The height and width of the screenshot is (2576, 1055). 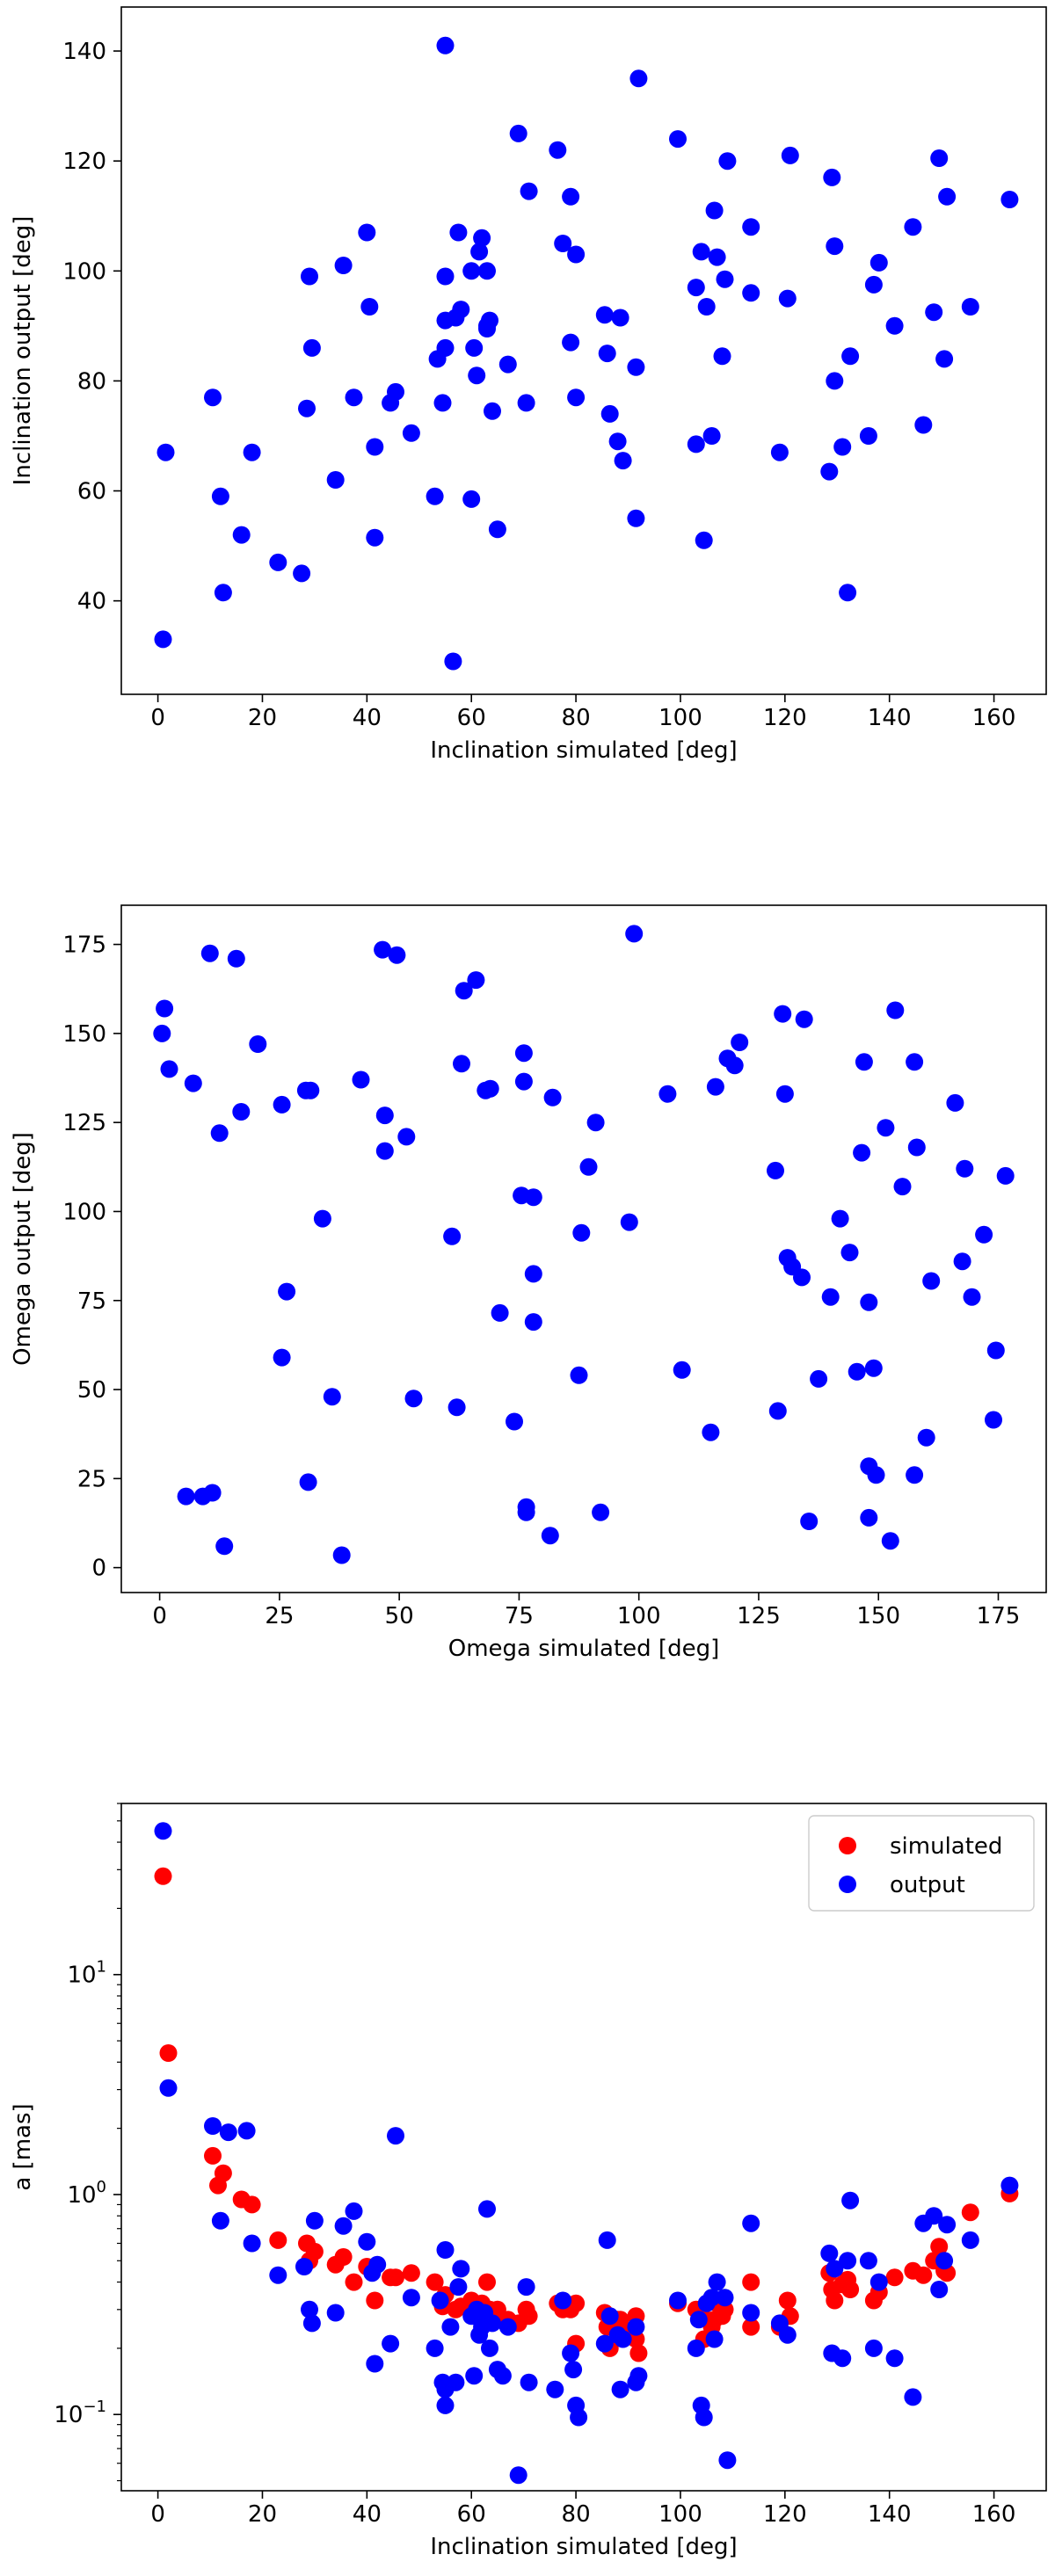 I want to click on y-tick-label: 50, so click(x=91, y=1390).